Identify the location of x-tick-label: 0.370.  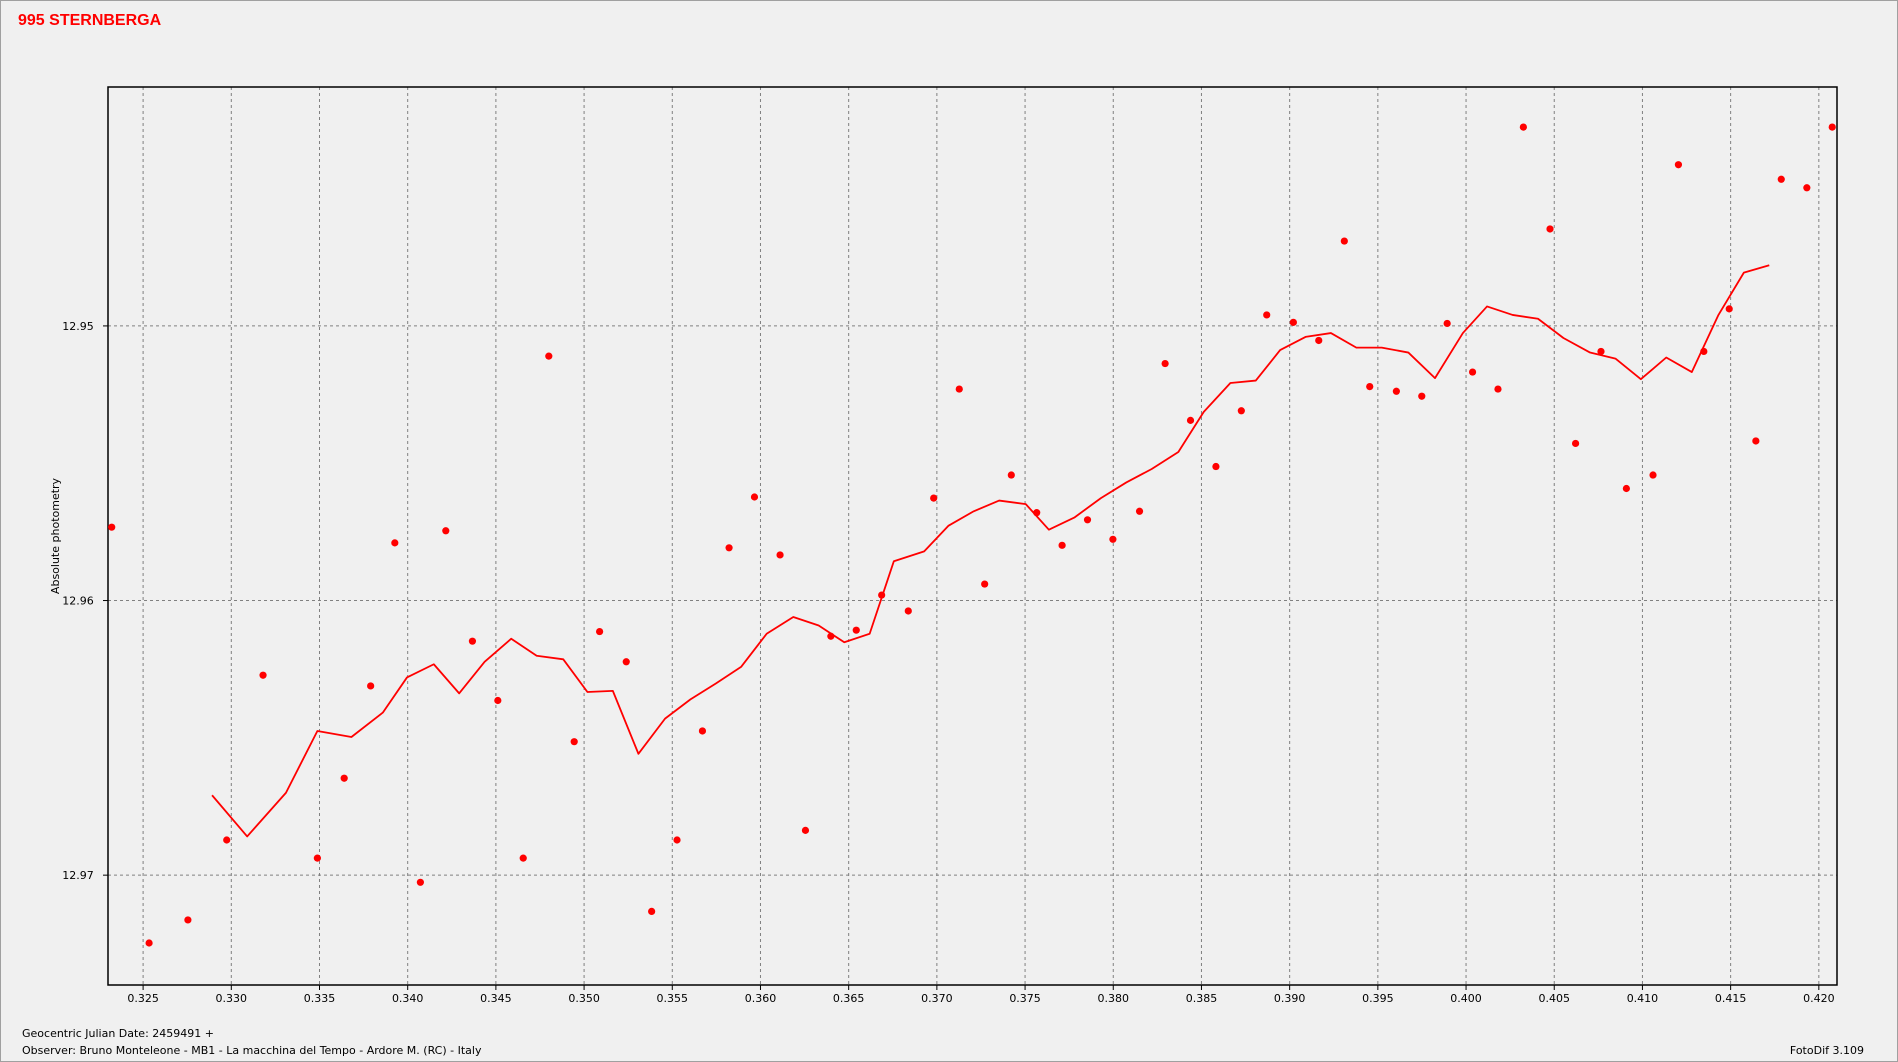
(937, 998).